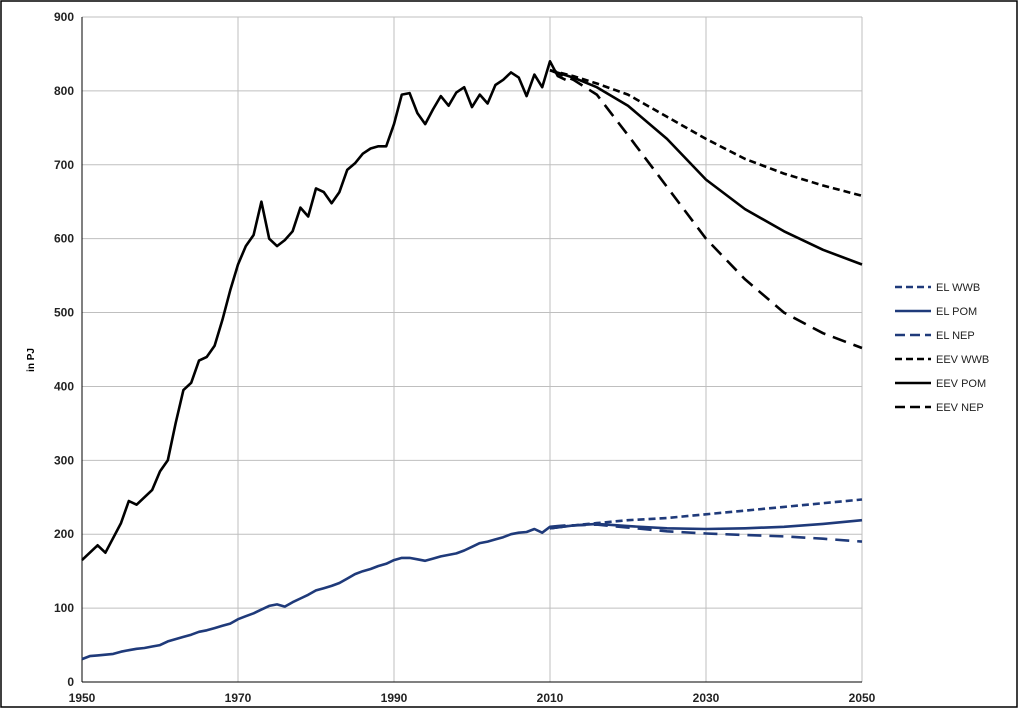  What do you see at coordinates (960, 408) in the screenshot?
I see `legend-label-eev-nep: EEV NEP` at bounding box center [960, 408].